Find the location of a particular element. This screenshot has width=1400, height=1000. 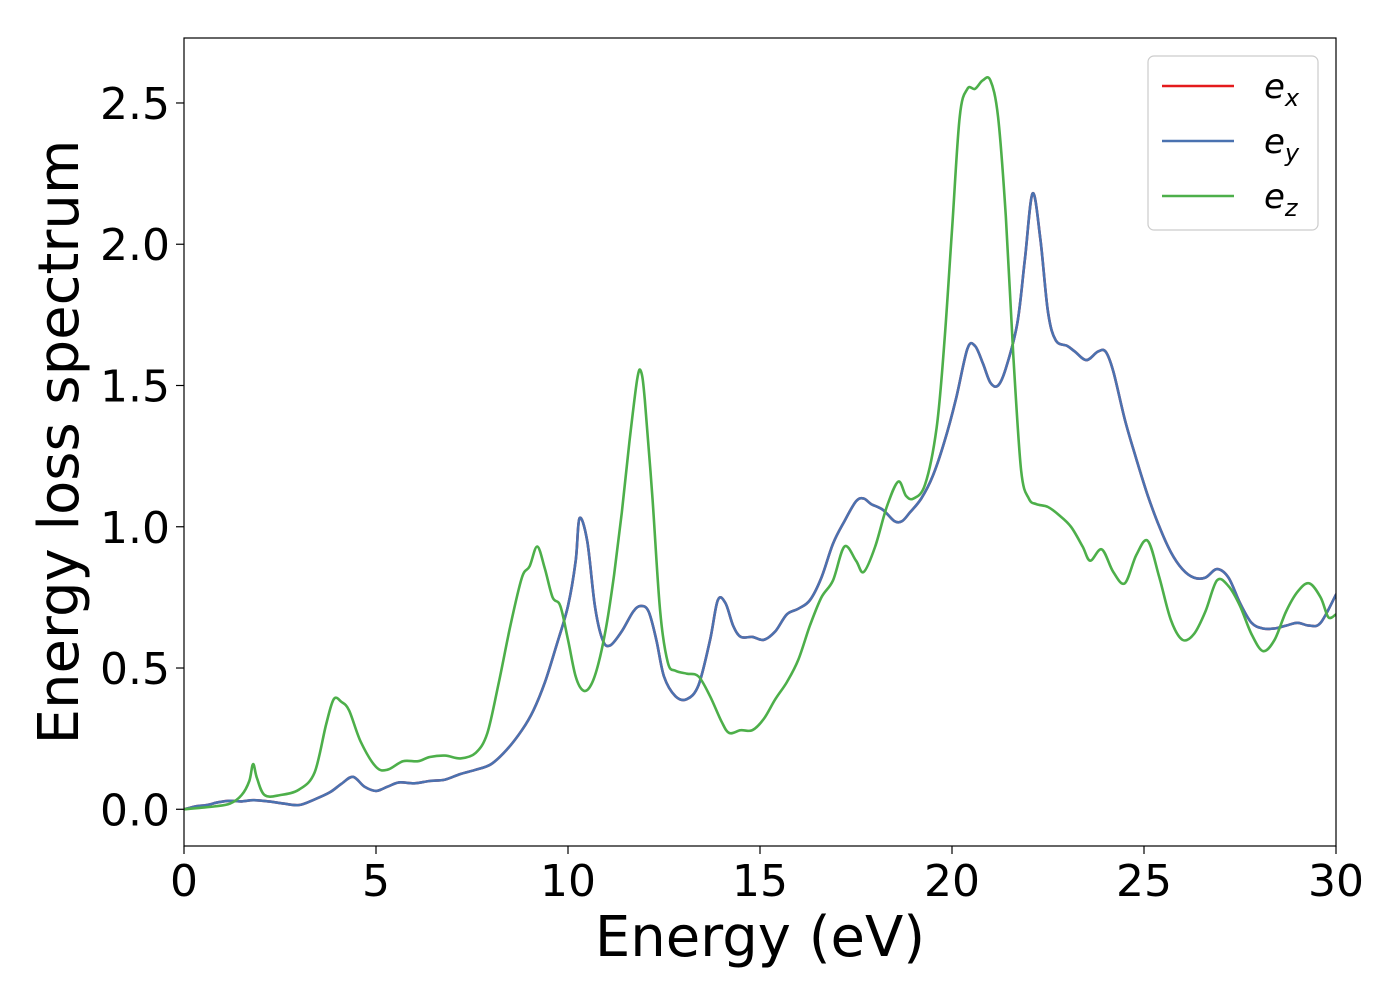

x-tick-label: 10 is located at coordinates (568, 881).